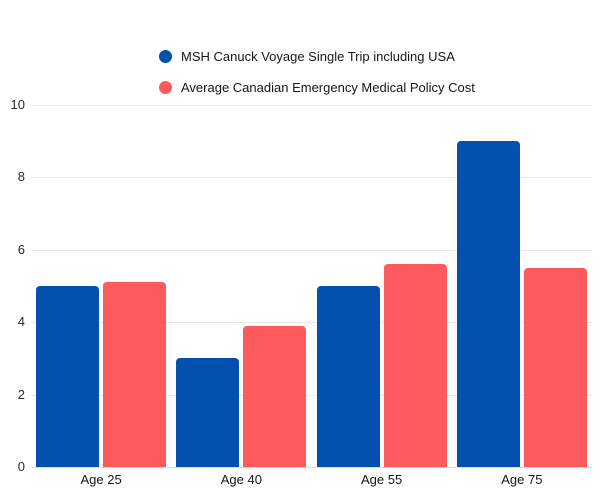  I want to click on x-tick-label-age-25: Age 25, so click(101, 479).